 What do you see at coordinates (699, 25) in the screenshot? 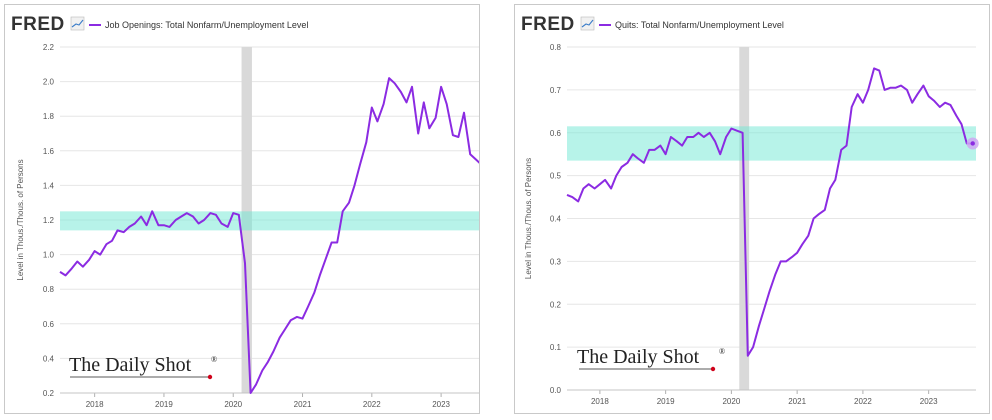
I see `legend-label: Quits: Total Nonfarm/Unemployment Level` at bounding box center [699, 25].